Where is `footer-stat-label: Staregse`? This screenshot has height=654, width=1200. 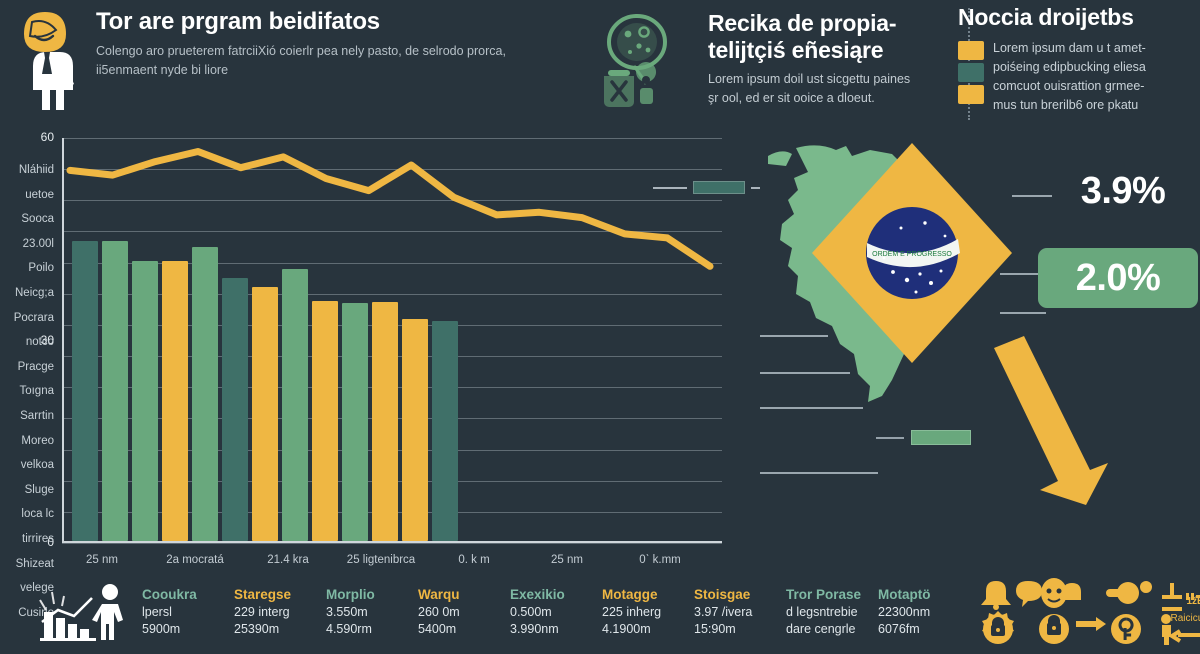 footer-stat-label: Staregse is located at coordinates (263, 594).